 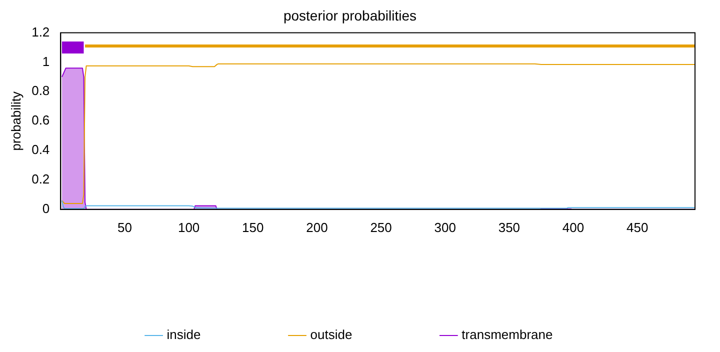 I want to click on legend-label: transmembrane, so click(x=507, y=334).